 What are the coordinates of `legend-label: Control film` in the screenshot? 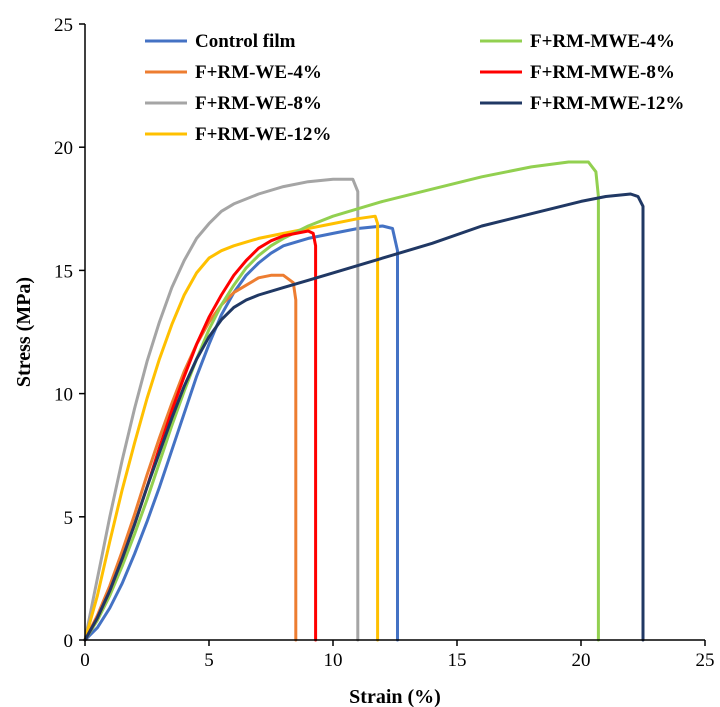 It's located at (245, 41).